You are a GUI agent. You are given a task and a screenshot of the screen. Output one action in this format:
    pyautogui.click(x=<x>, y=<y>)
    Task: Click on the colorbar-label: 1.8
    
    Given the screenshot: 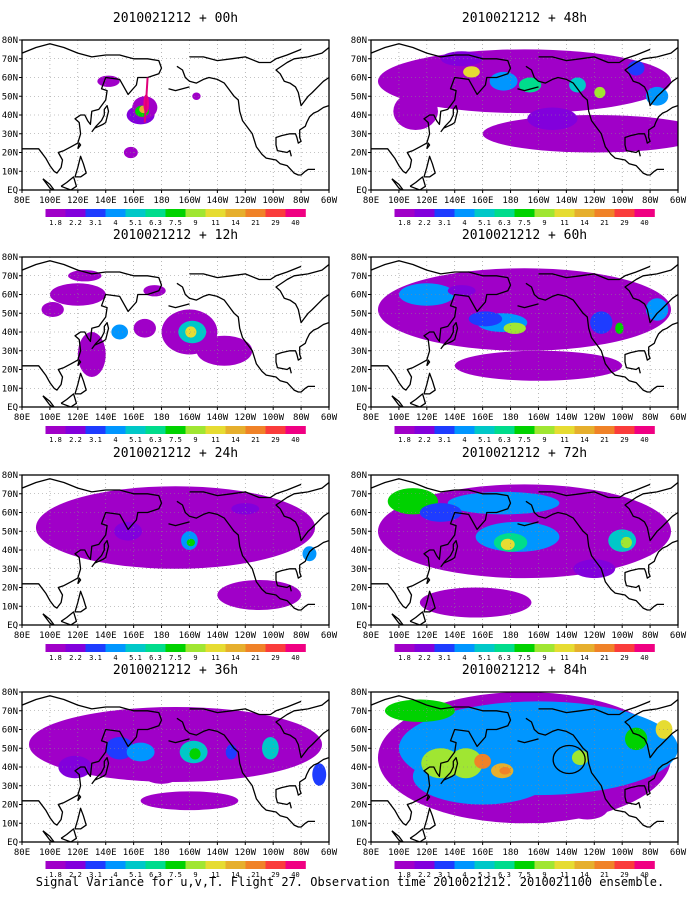 What is the action you would take?
    pyautogui.click(x=404, y=440)
    